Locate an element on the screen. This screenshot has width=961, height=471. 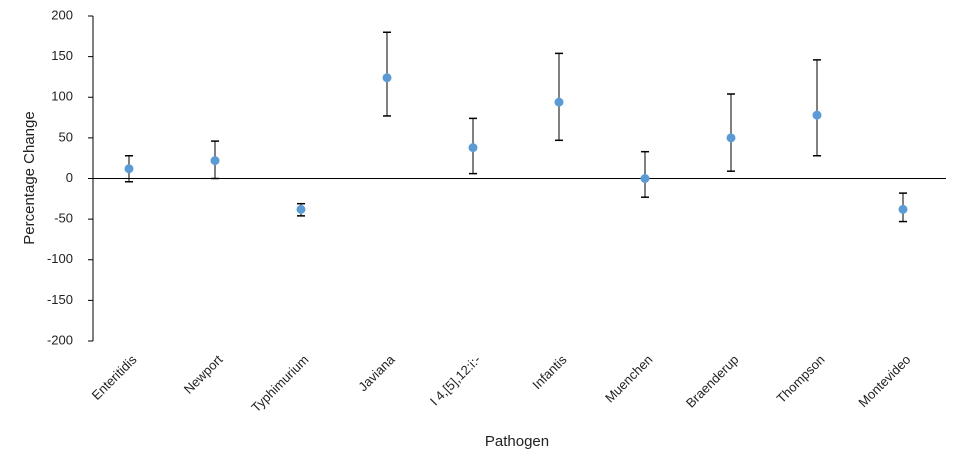
x-tick-label: Typhimurium is located at coordinates (279, 383).